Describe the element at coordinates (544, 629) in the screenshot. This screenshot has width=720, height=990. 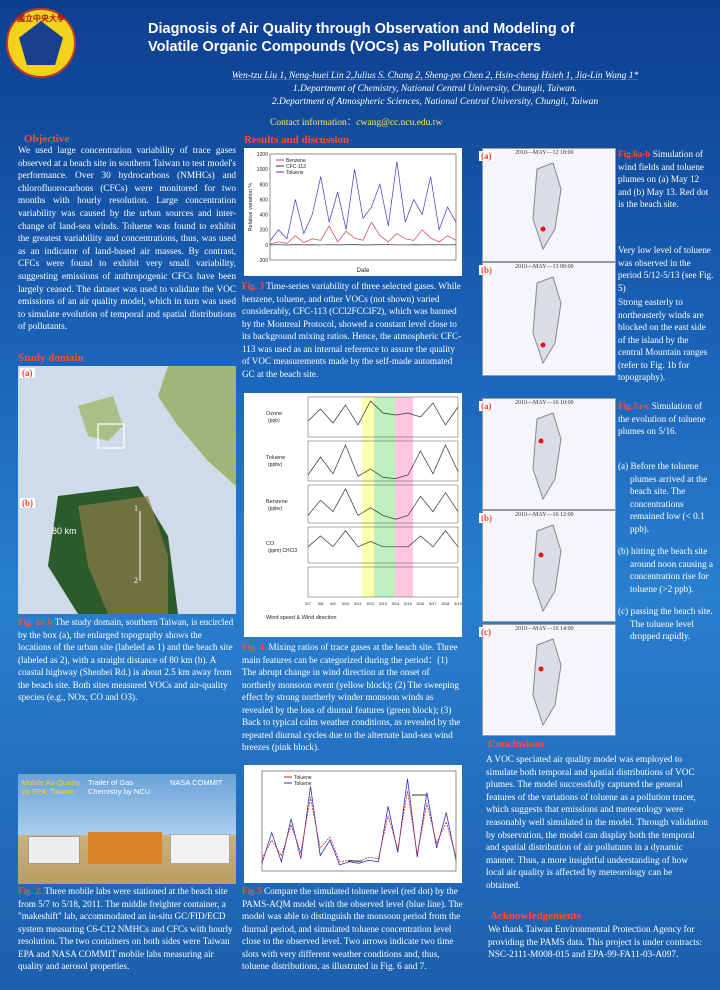
I see `fig7c-title: 2010—MAY—16 14:00` at that location.